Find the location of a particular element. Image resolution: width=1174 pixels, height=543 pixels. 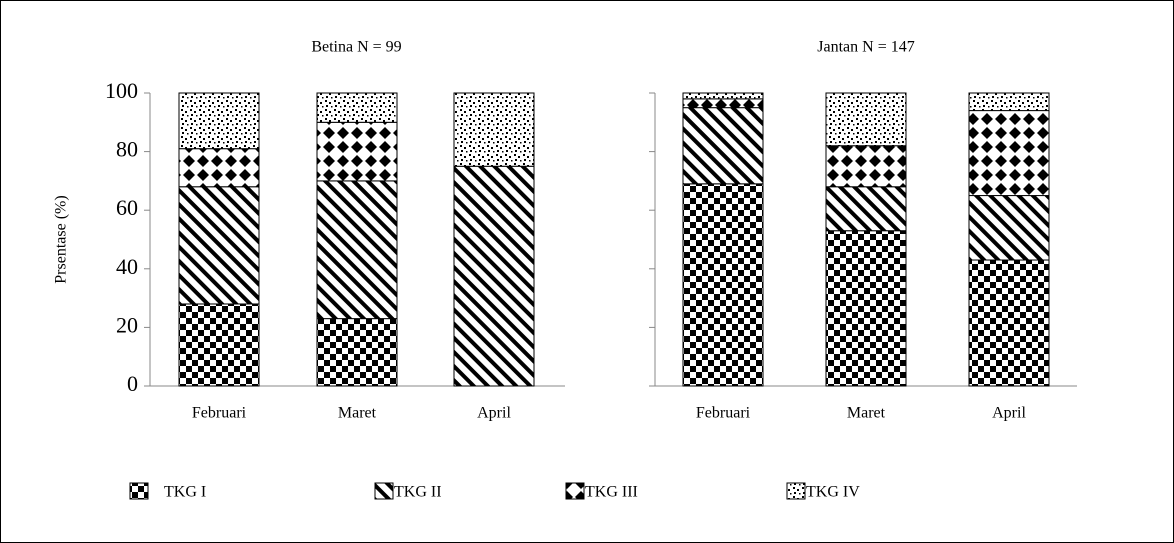

y-tick-label: 80 is located at coordinates (127, 149).